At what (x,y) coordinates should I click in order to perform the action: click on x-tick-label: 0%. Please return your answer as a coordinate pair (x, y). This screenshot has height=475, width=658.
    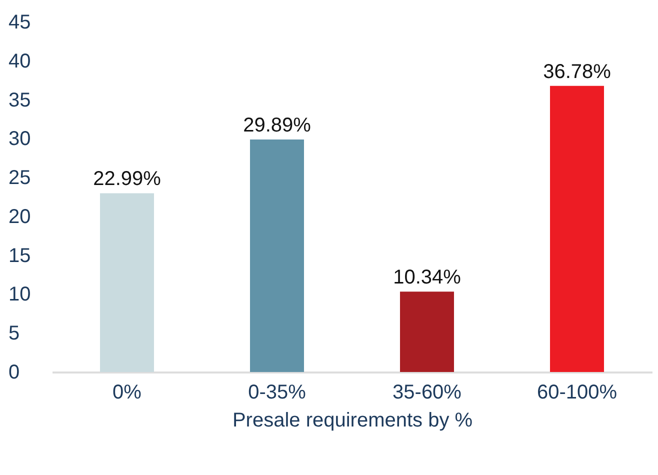
    Looking at the image, I should click on (127, 393).